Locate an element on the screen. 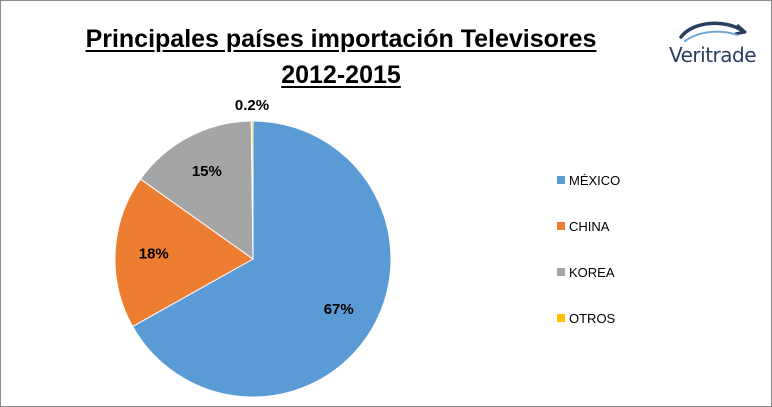 Image resolution: width=772 pixels, height=407 pixels. data-label-otros: 0.2% is located at coordinates (252, 105).